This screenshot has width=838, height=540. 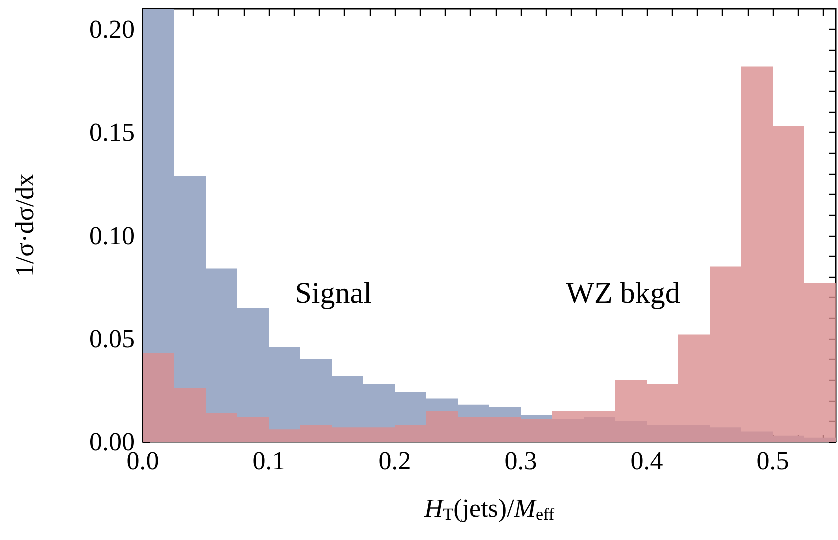 What do you see at coordinates (521, 461) in the screenshot?
I see `x-tick-label: 0.3` at bounding box center [521, 461].